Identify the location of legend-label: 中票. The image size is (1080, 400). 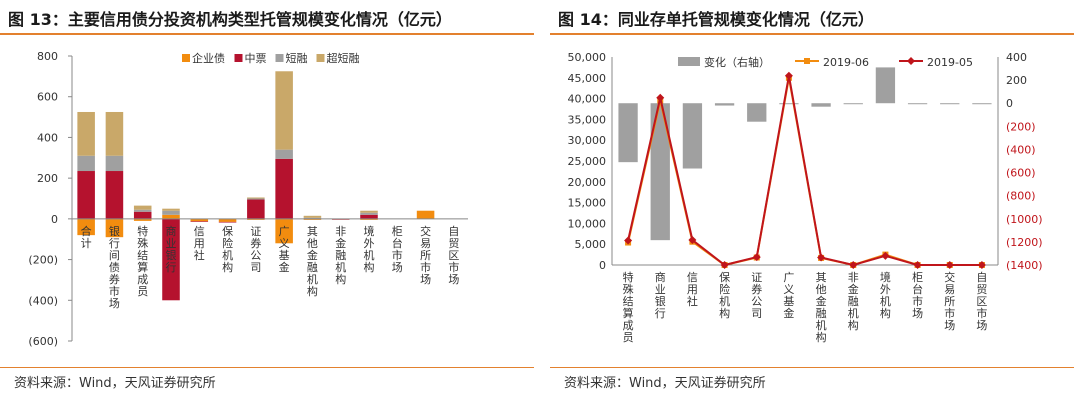
(256, 58).